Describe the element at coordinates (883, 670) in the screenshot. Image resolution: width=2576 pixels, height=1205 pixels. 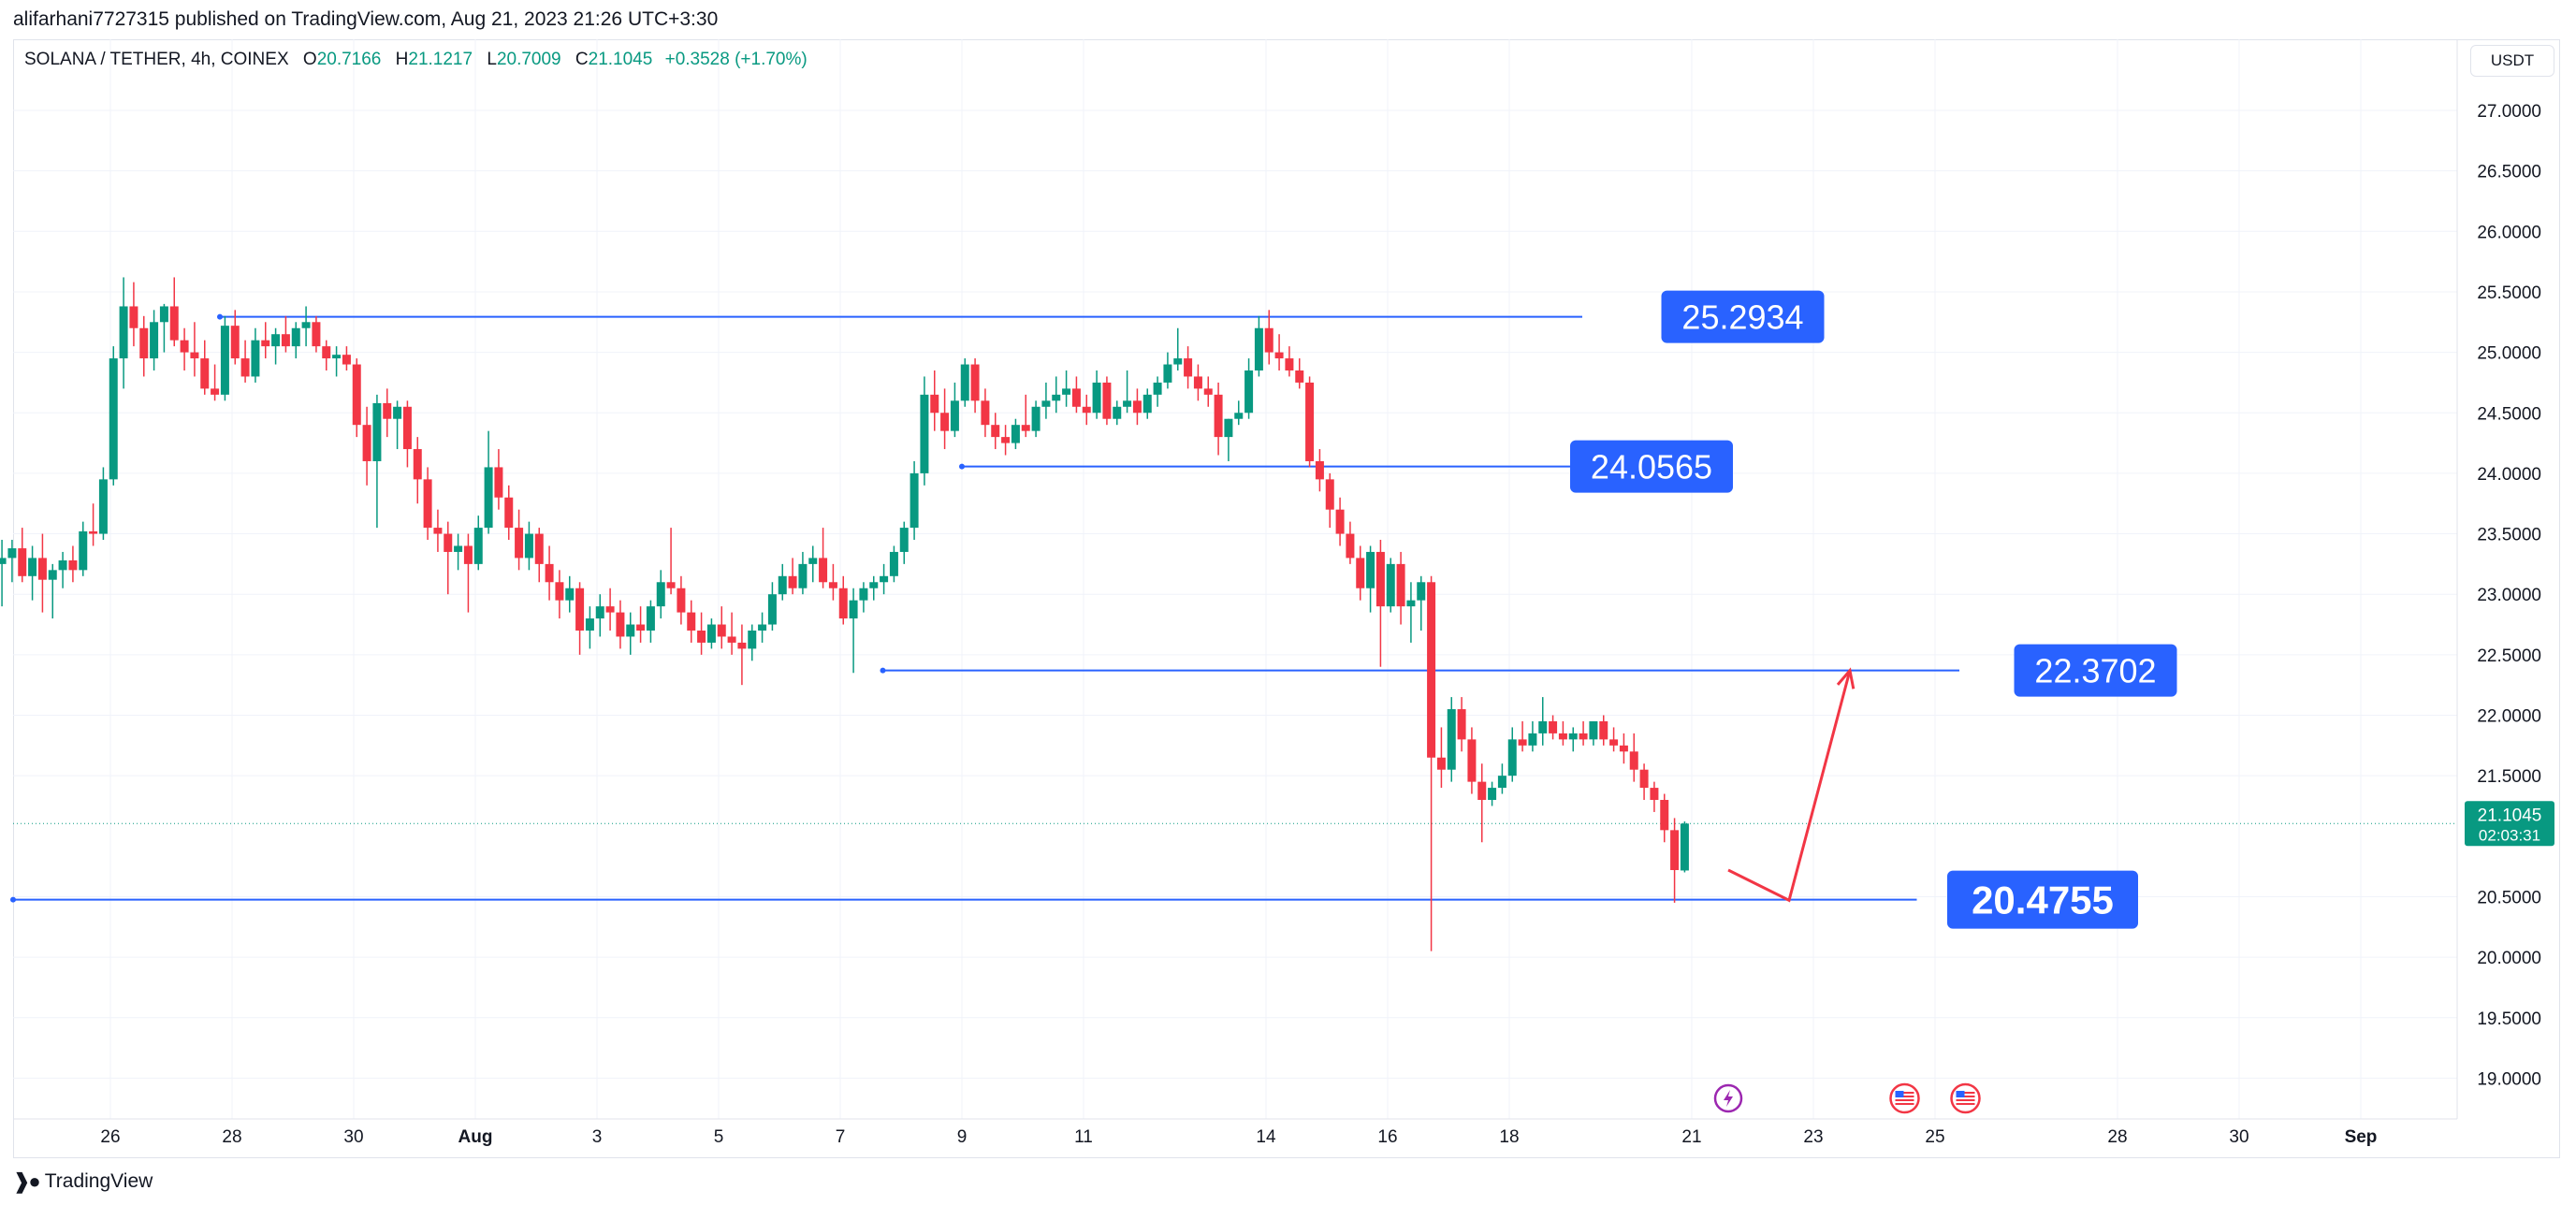
I see `level-anchor-point` at that location.